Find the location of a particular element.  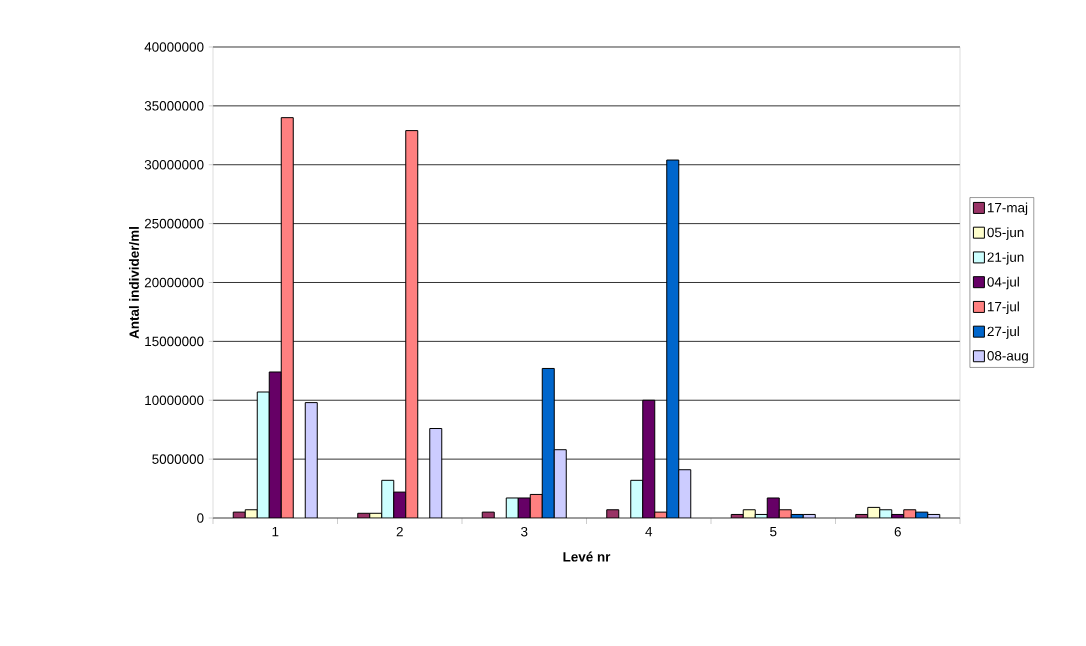

legend-label: 04-jul is located at coordinates (1003, 283).